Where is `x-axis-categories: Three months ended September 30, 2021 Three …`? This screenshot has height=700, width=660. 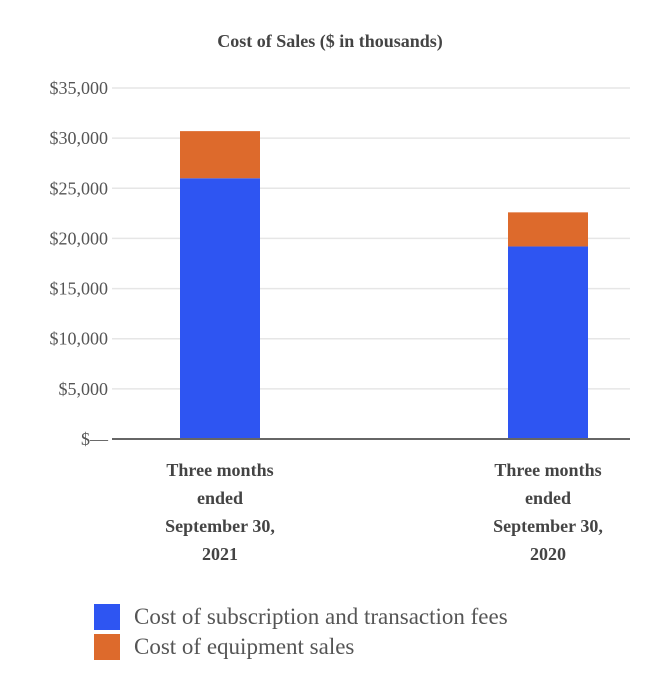 x-axis-categories: Three months ended September 30, 2021 Three … is located at coordinates (384, 512).